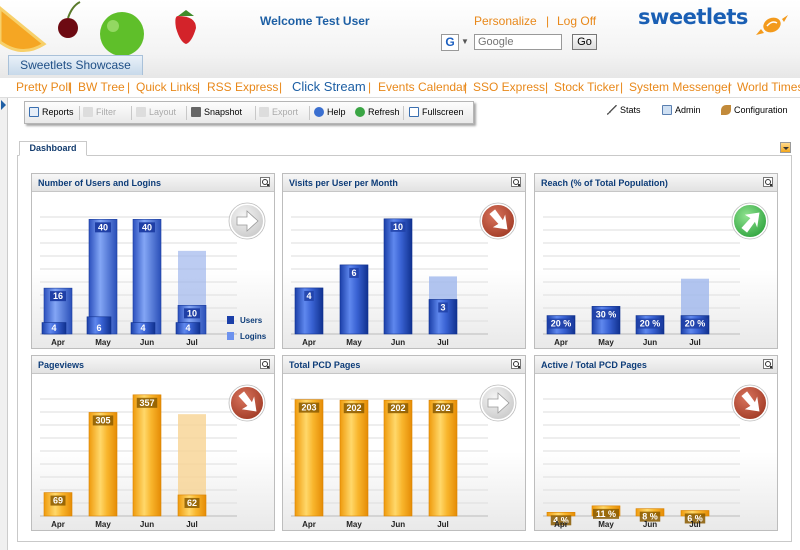  Describe the element at coordinates (23, 29) in the screenshot. I see `orange-slice-image` at that location.